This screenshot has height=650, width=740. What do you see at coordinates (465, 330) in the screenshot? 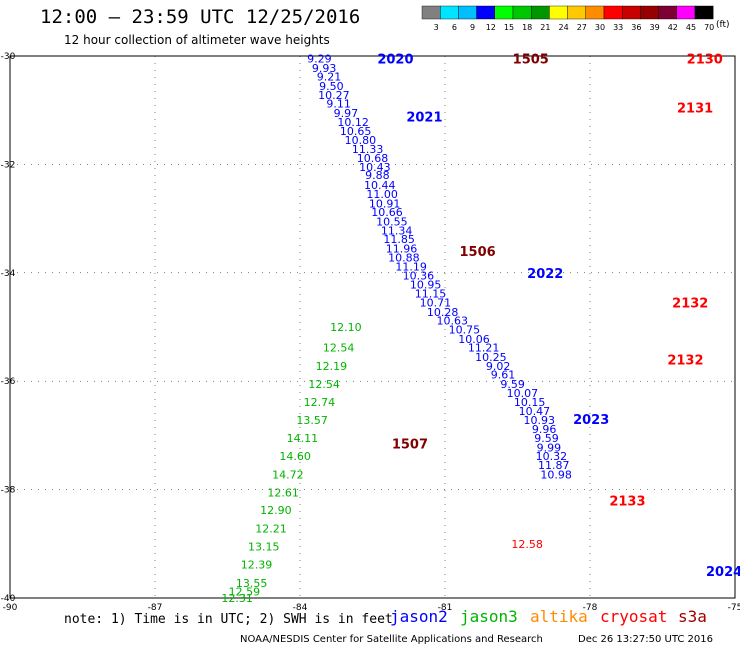
I see `data-point-jason2: 10.75` at bounding box center [465, 330].